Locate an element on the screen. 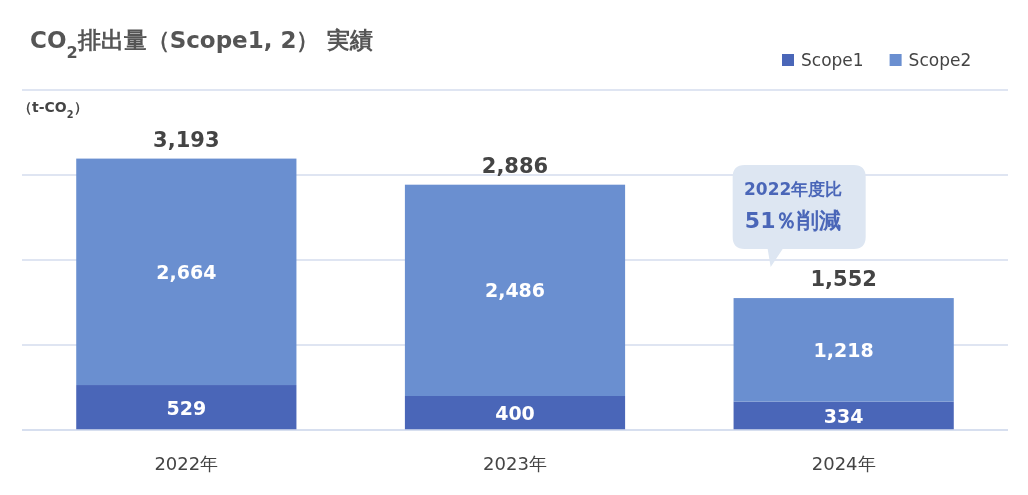  data-label: 529 is located at coordinates (186, 407).